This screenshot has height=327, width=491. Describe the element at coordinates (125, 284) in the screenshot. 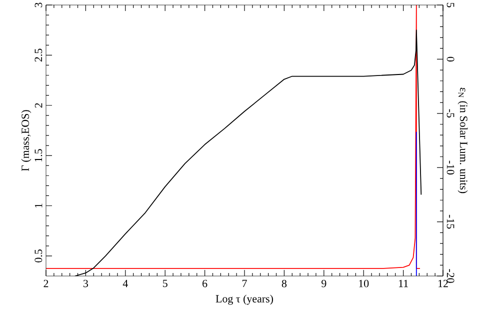

I see `x-tick-label: 4` at that location.